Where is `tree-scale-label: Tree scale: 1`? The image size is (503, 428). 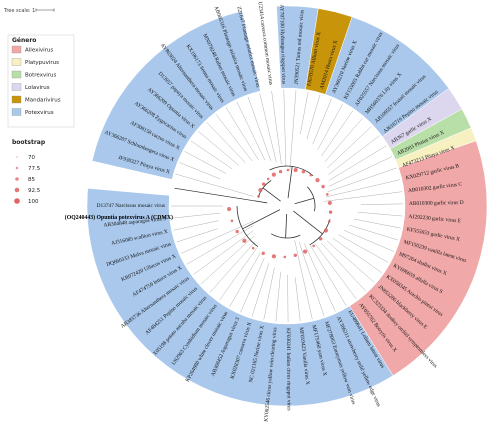 tree-scale-label: Tree scale: 1 is located at coordinates (19, 11).